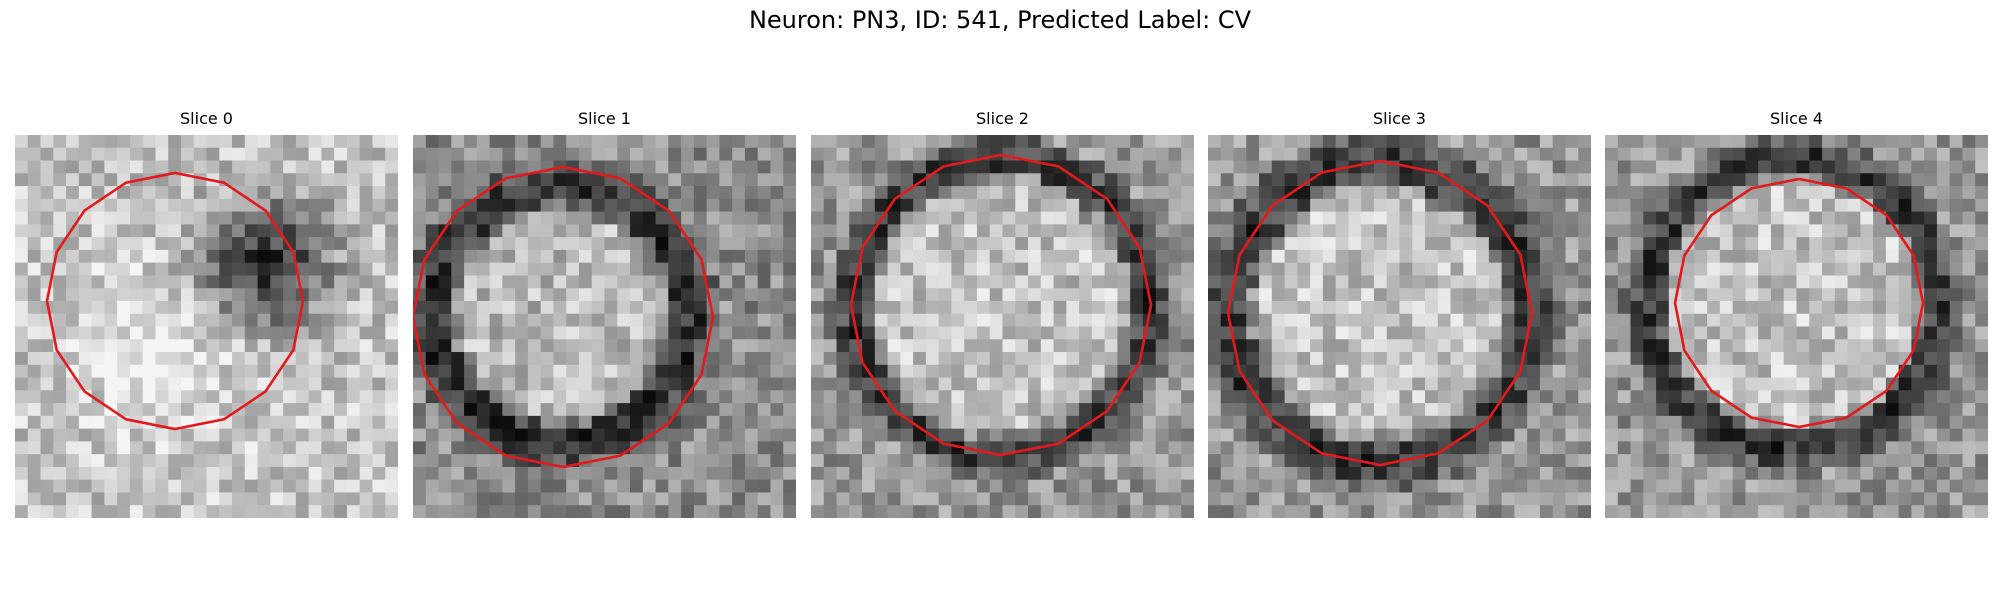  What do you see at coordinates (1002, 118) in the screenshot?
I see `slice-title: Slice 2` at bounding box center [1002, 118].